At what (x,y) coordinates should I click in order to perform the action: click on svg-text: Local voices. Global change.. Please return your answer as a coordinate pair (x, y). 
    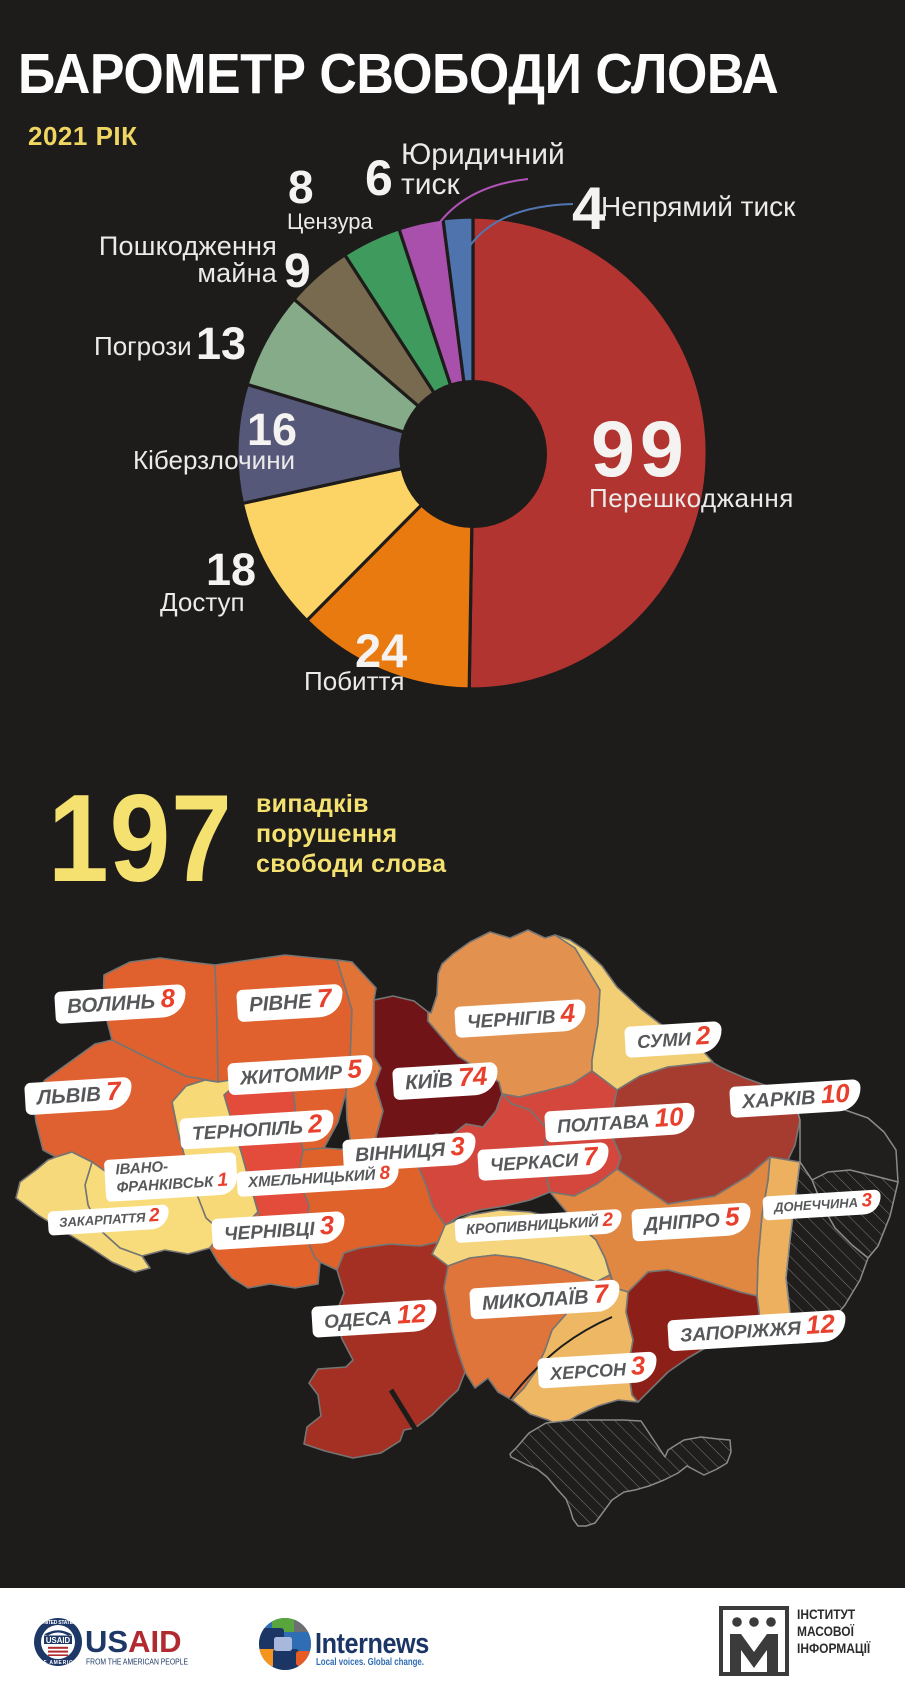
    Looking at the image, I should click on (370, 1662).